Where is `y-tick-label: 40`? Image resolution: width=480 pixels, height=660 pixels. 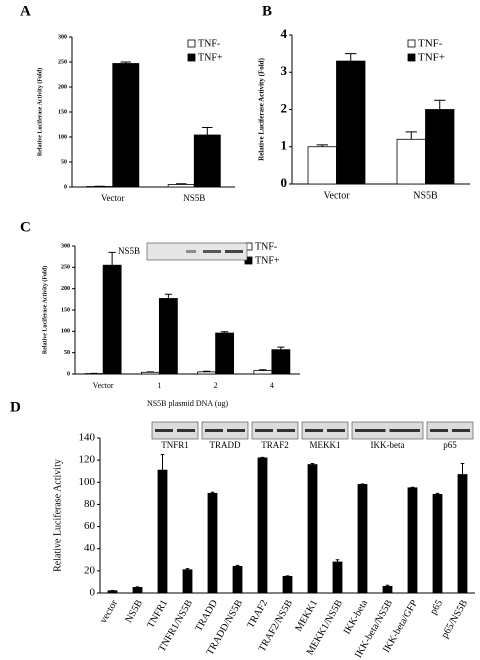 y-tick-label: 40 is located at coordinates (90, 548).